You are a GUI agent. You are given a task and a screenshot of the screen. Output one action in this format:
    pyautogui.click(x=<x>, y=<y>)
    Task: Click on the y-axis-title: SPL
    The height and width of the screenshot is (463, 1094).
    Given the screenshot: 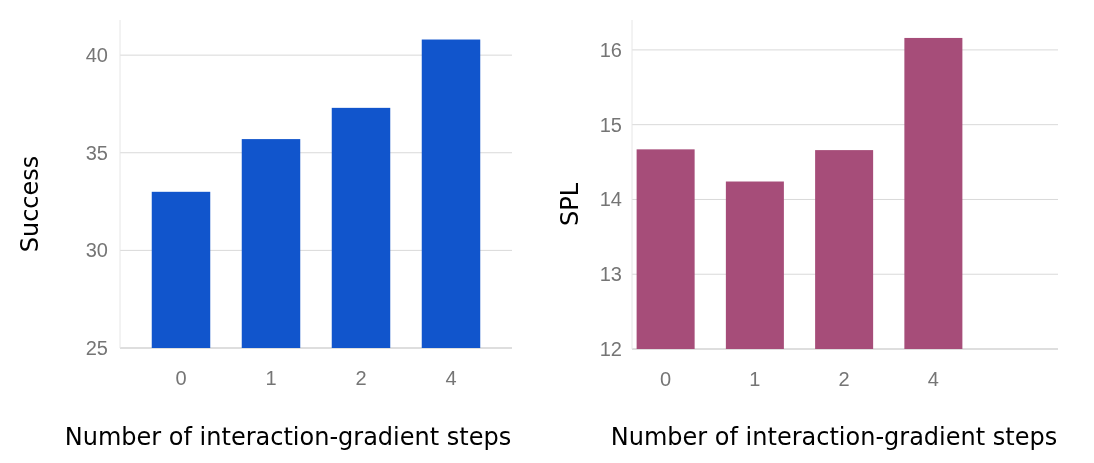 What is the action you would take?
    pyautogui.click(x=570, y=204)
    